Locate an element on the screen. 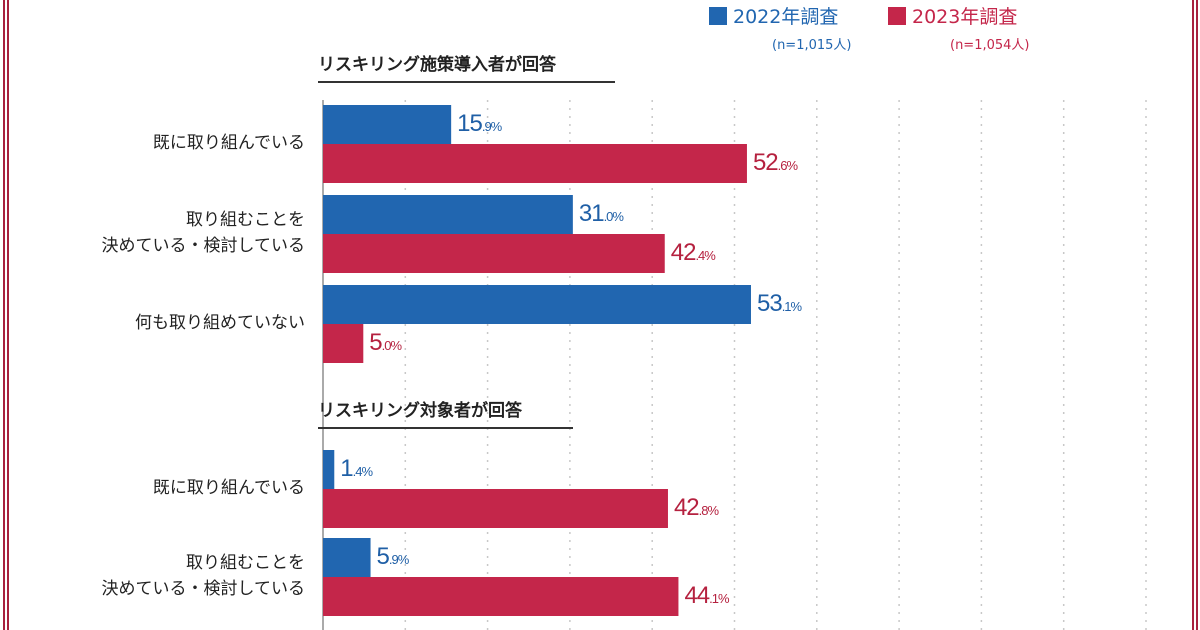  section-title: リスキリング対象者が回答 is located at coordinates (445, 412).